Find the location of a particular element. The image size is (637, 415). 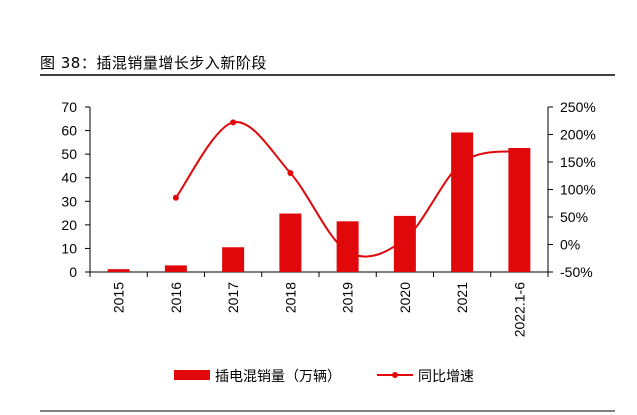

y-right-tick-label: 250% is located at coordinates (578, 107).